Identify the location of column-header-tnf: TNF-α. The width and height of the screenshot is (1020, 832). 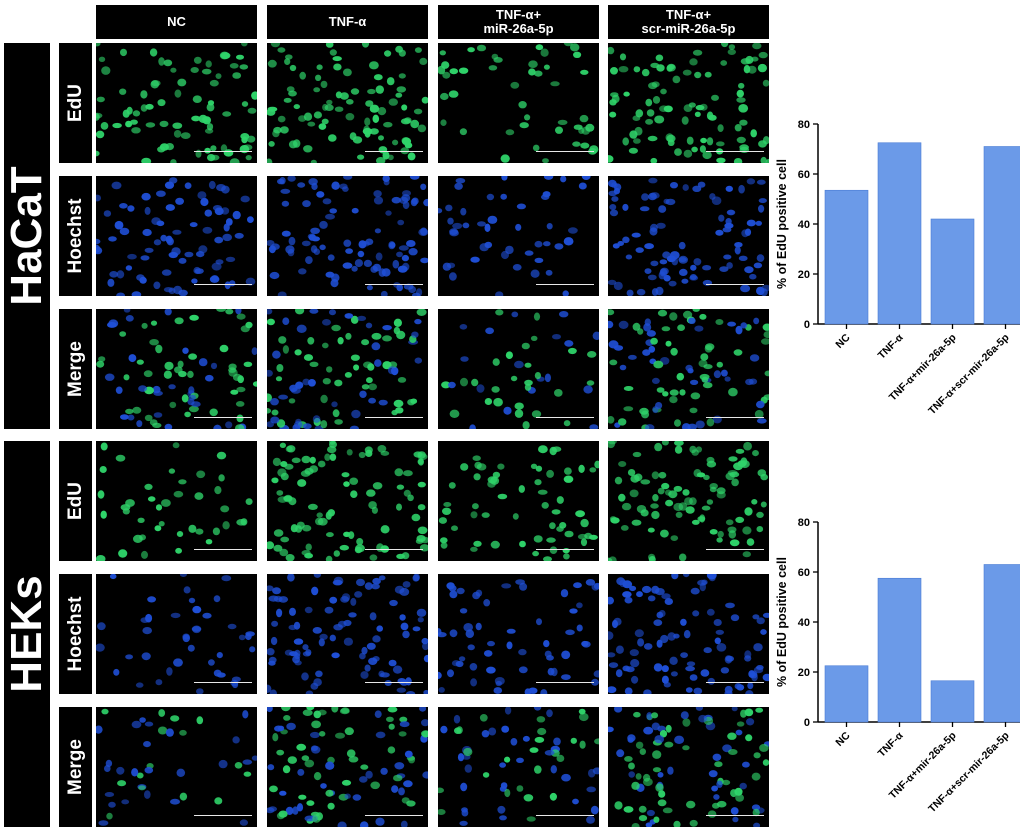
(347, 22).